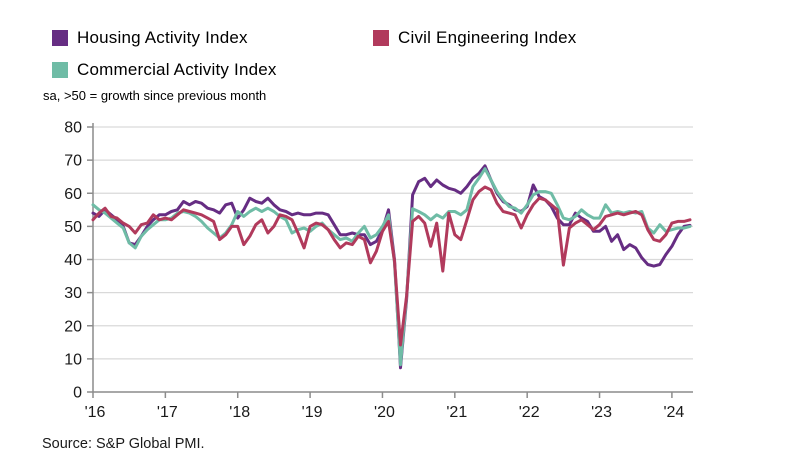 Image resolution: width=796 pixels, height=468 pixels. I want to click on svg-text: '17, so click(167, 412).